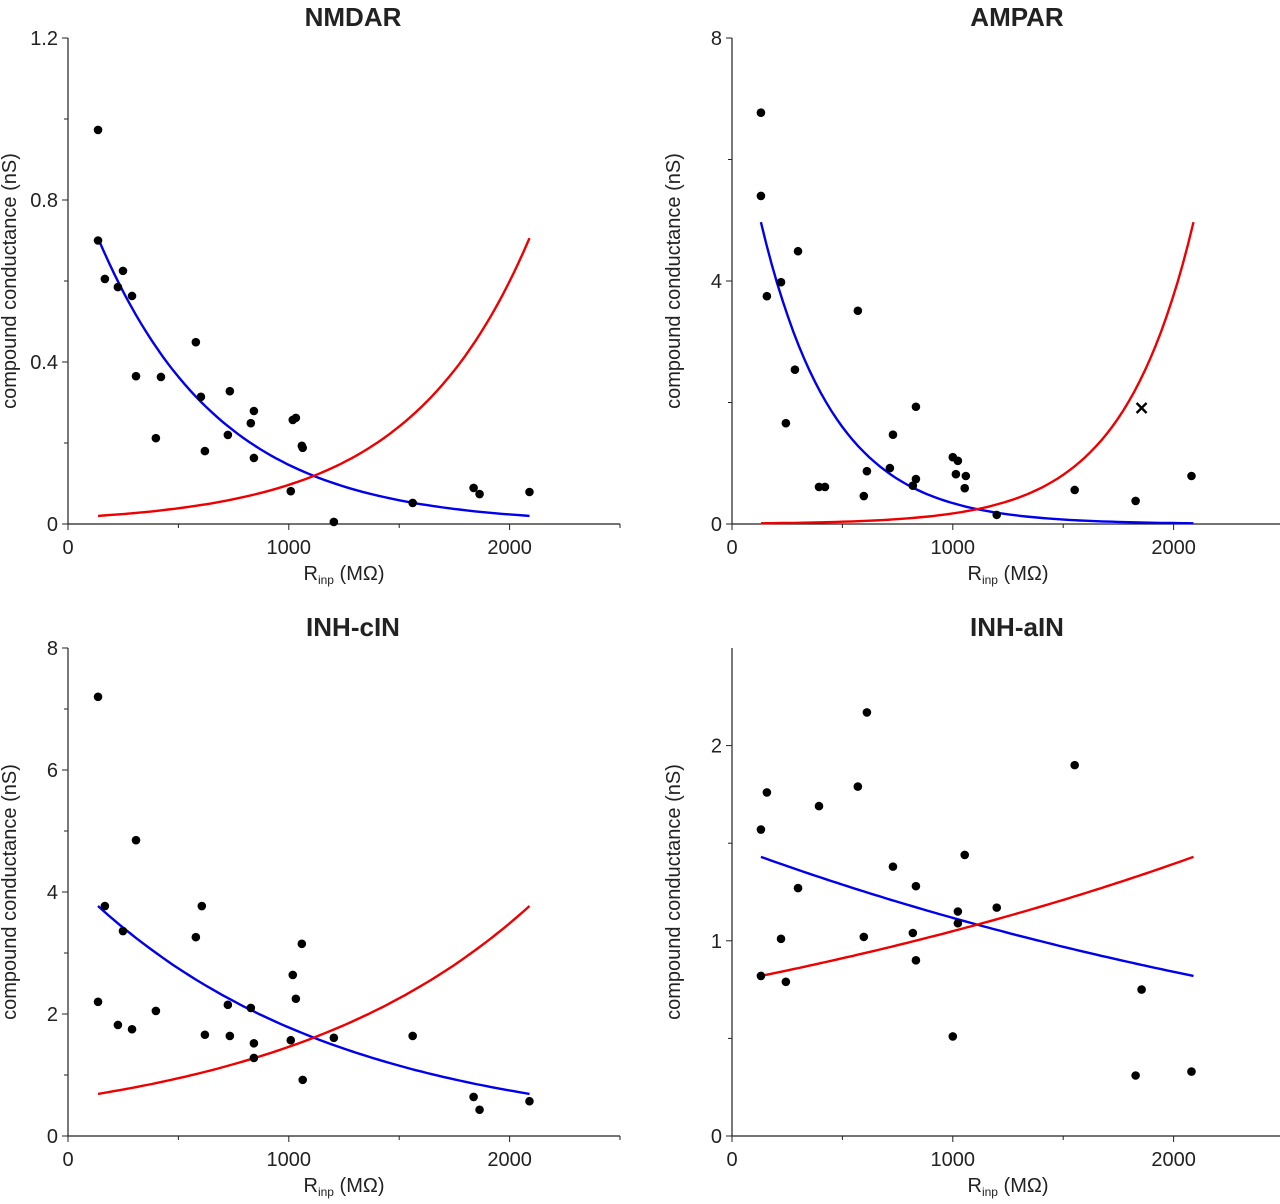 The image size is (1280, 1204). I want to click on y-tick-label: 6, so click(52, 771).